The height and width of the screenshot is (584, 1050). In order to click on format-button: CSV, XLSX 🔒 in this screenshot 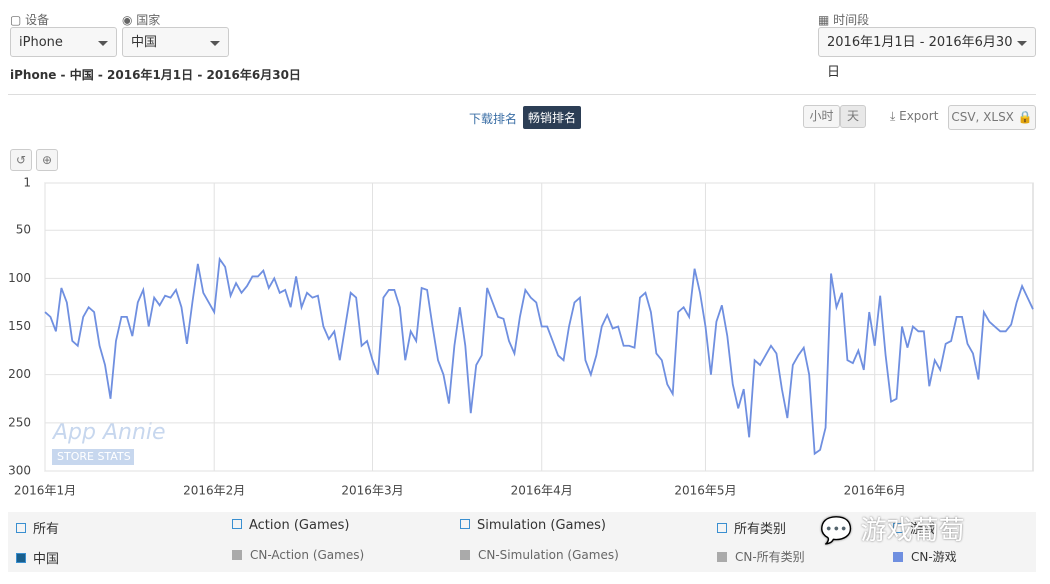, I will do `click(992, 117)`.